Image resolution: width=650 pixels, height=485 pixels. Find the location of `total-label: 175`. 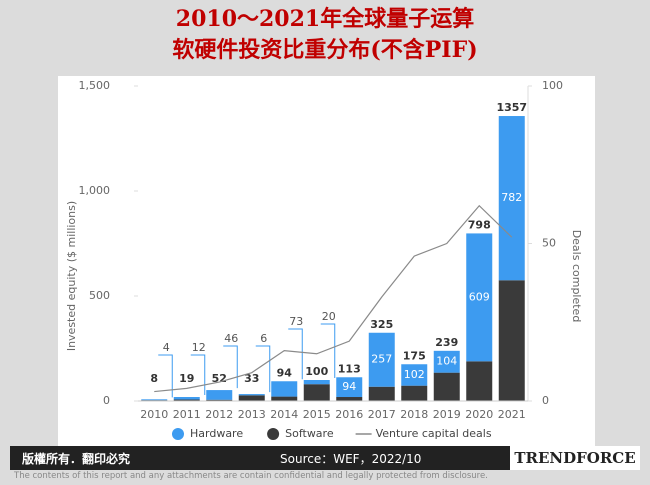

total-label: 175 is located at coordinates (414, 355).